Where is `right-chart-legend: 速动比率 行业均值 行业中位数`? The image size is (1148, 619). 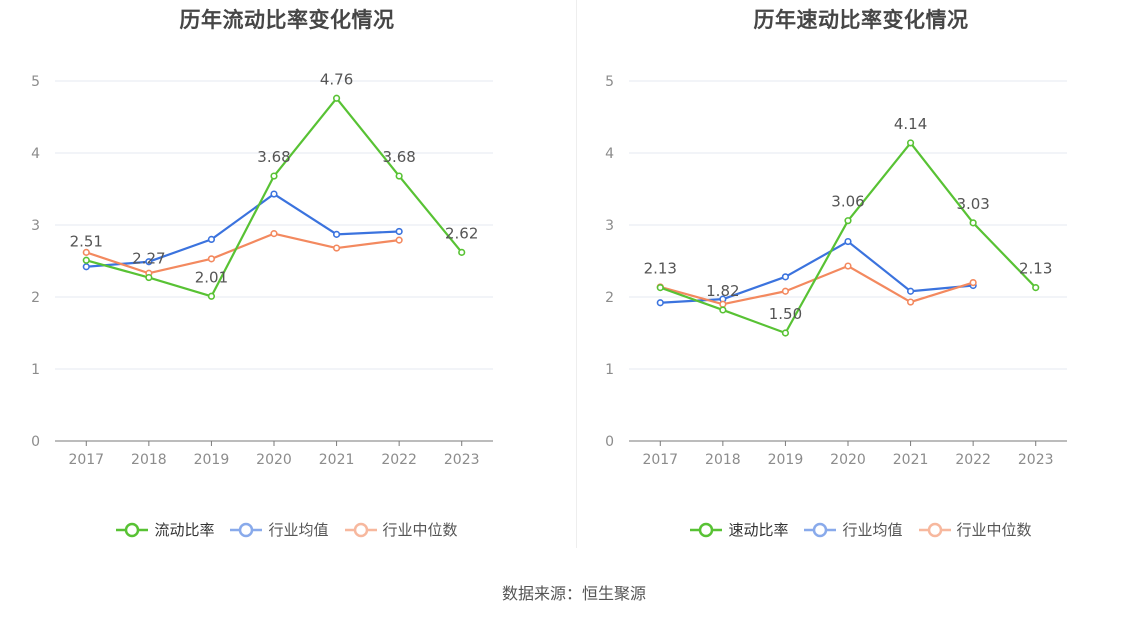
right-chart-legend: 速动比率 行业均值 行业中位数 is located at coordinates (861, 529).